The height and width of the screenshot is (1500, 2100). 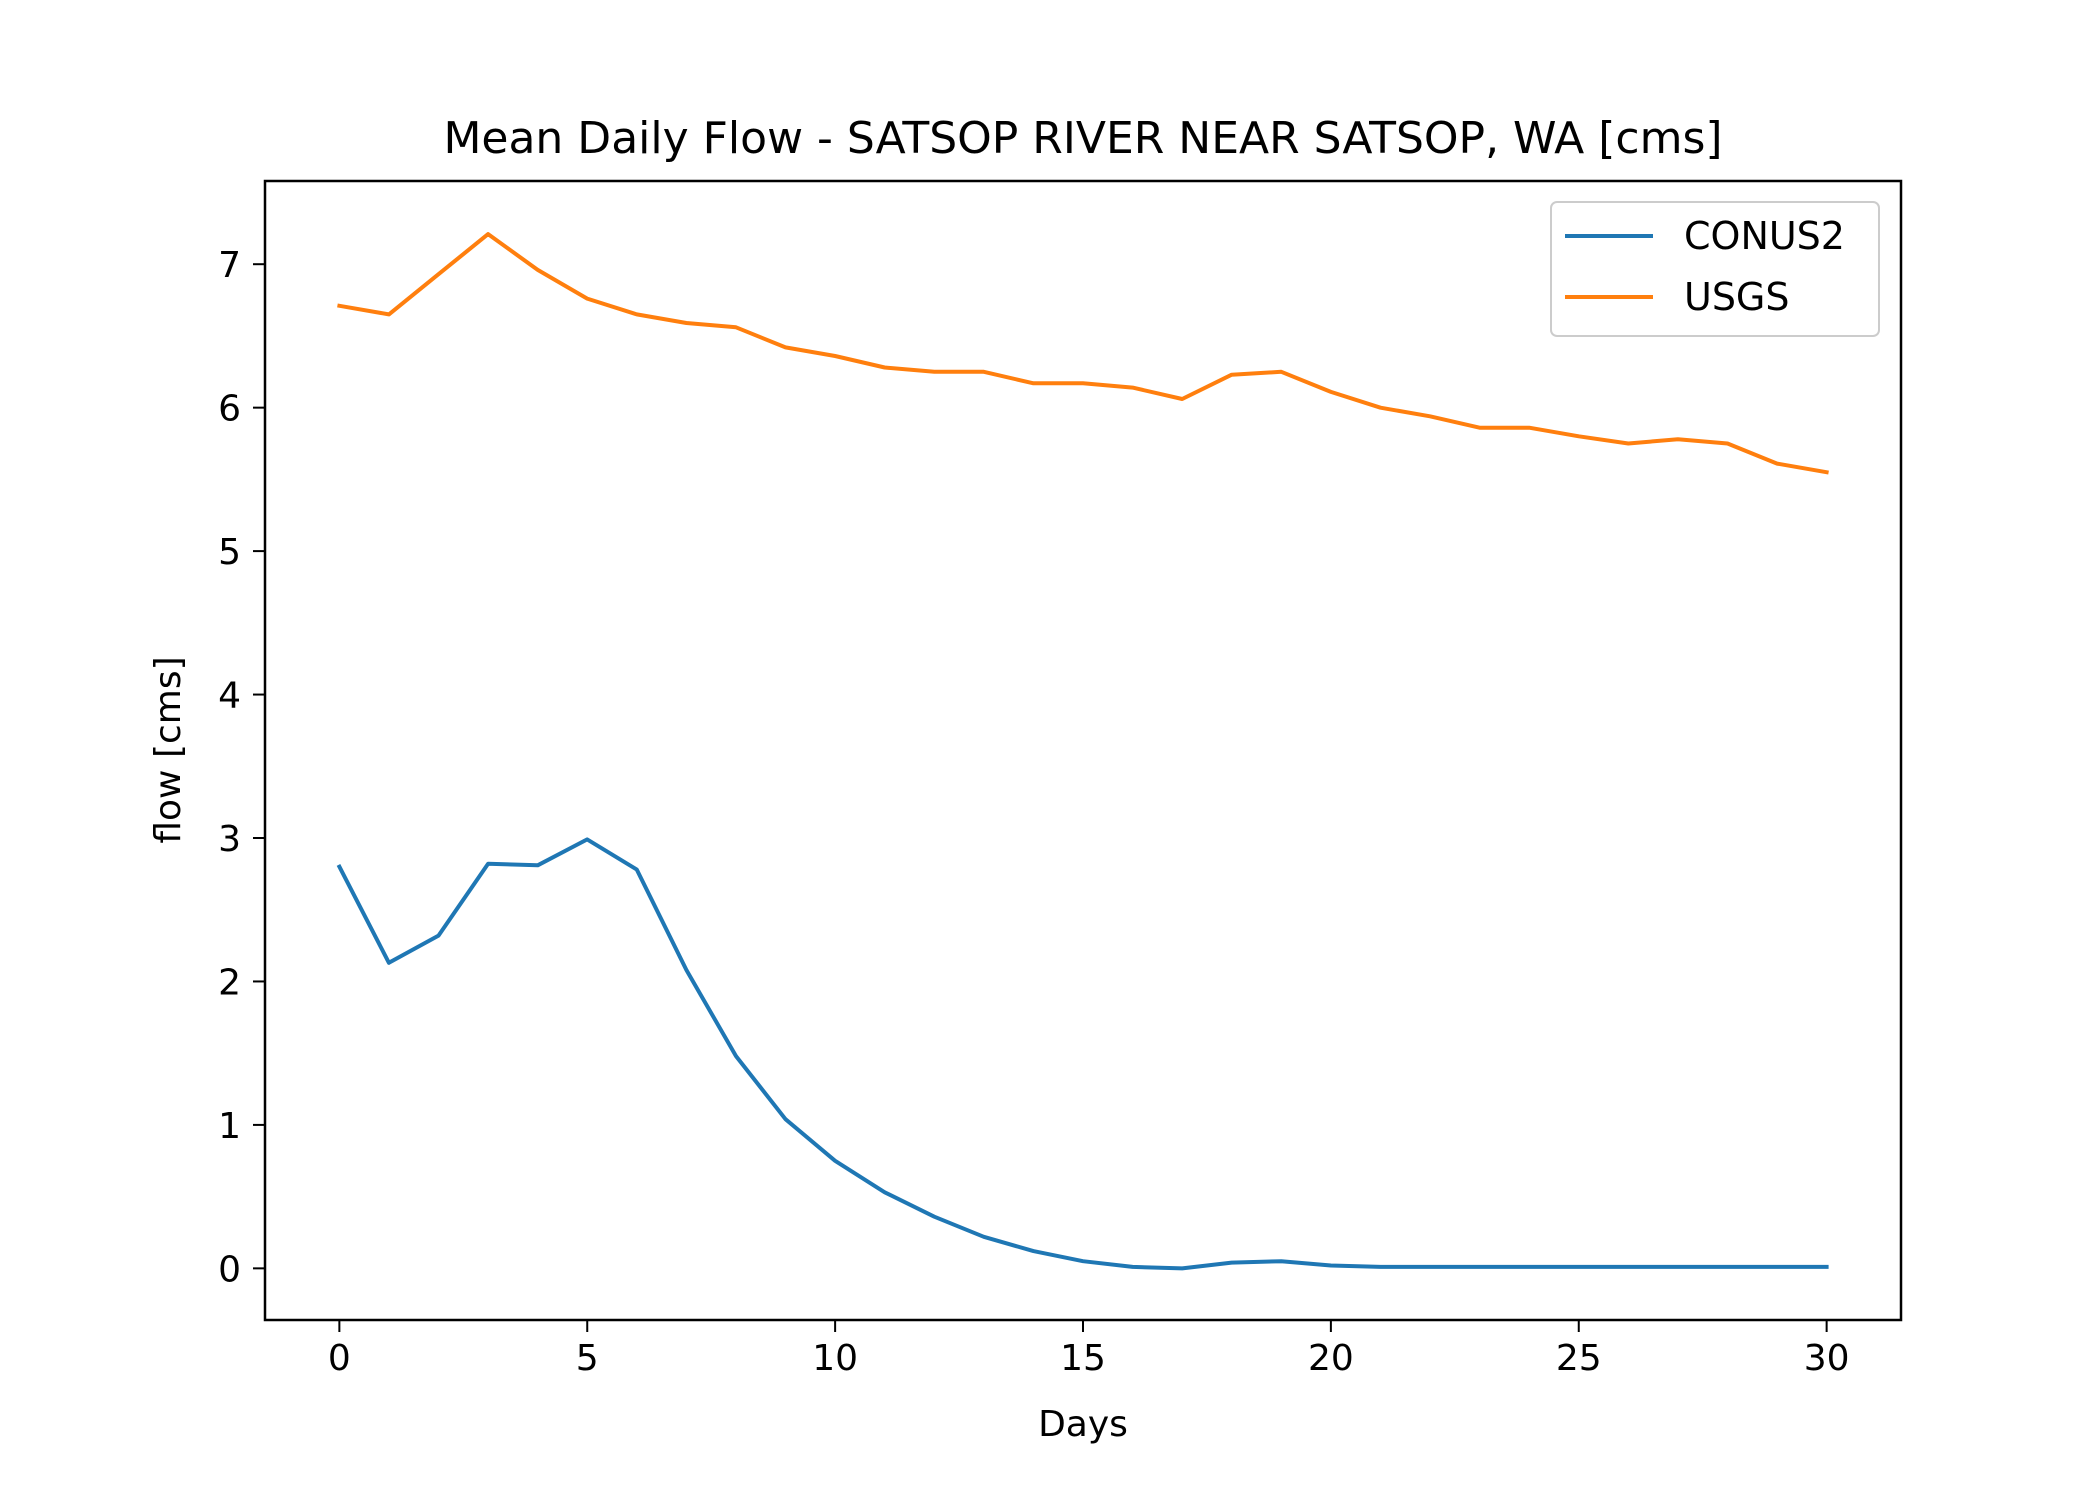 I want to click on y-tick-label: 1, so click(x=229, y=1126).